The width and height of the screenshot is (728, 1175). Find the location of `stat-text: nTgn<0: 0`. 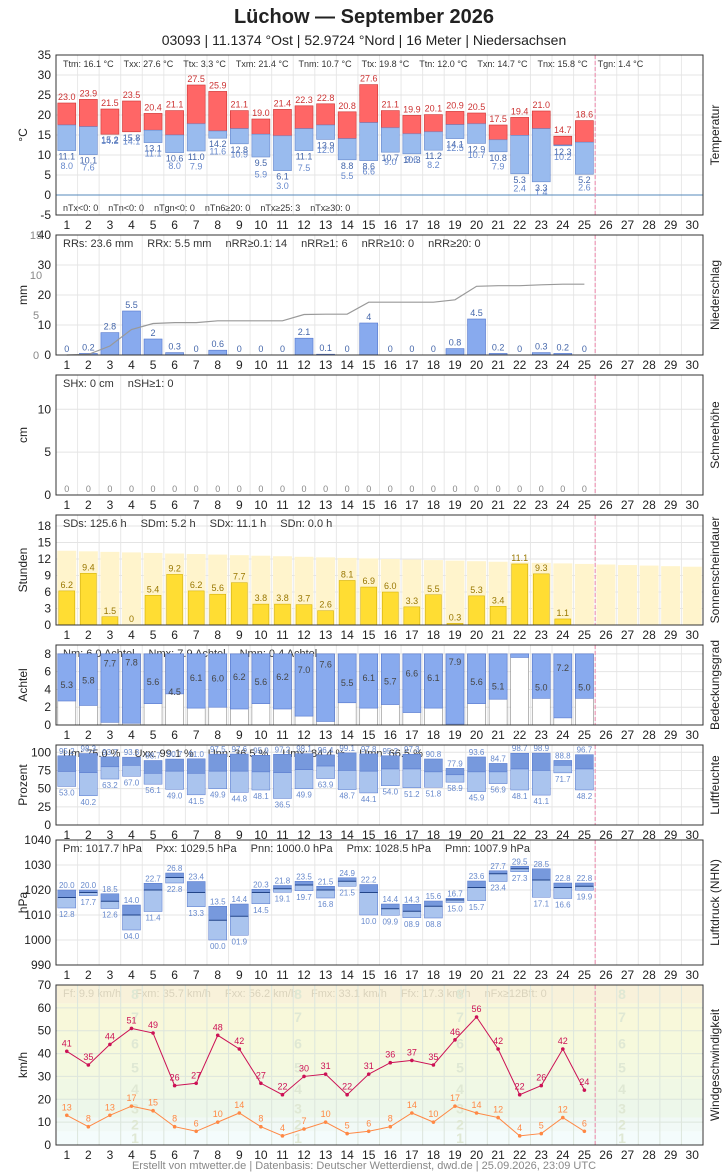

stat-text: nTgn<0: 0 is located at coordinates (174, 208).